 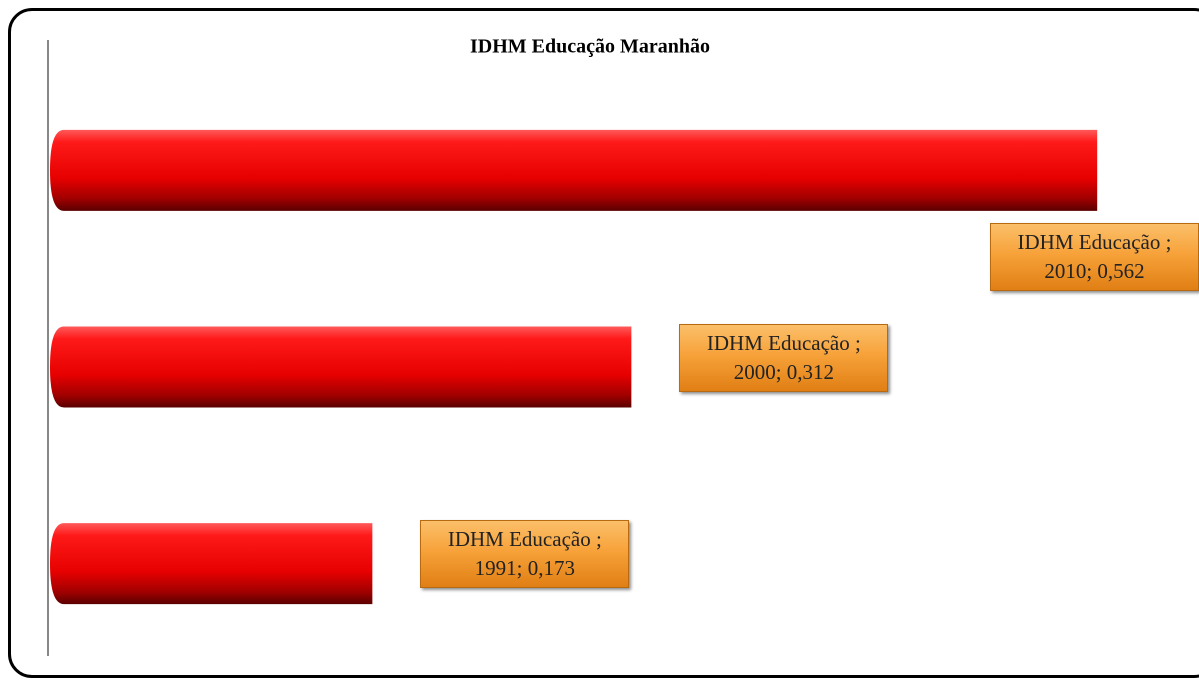 What do you see at coordinates (784, 357) in the screenshot?
I see `data-label: IDHM Educação ; 2000; 0,312` at bounding box center [784, 357].